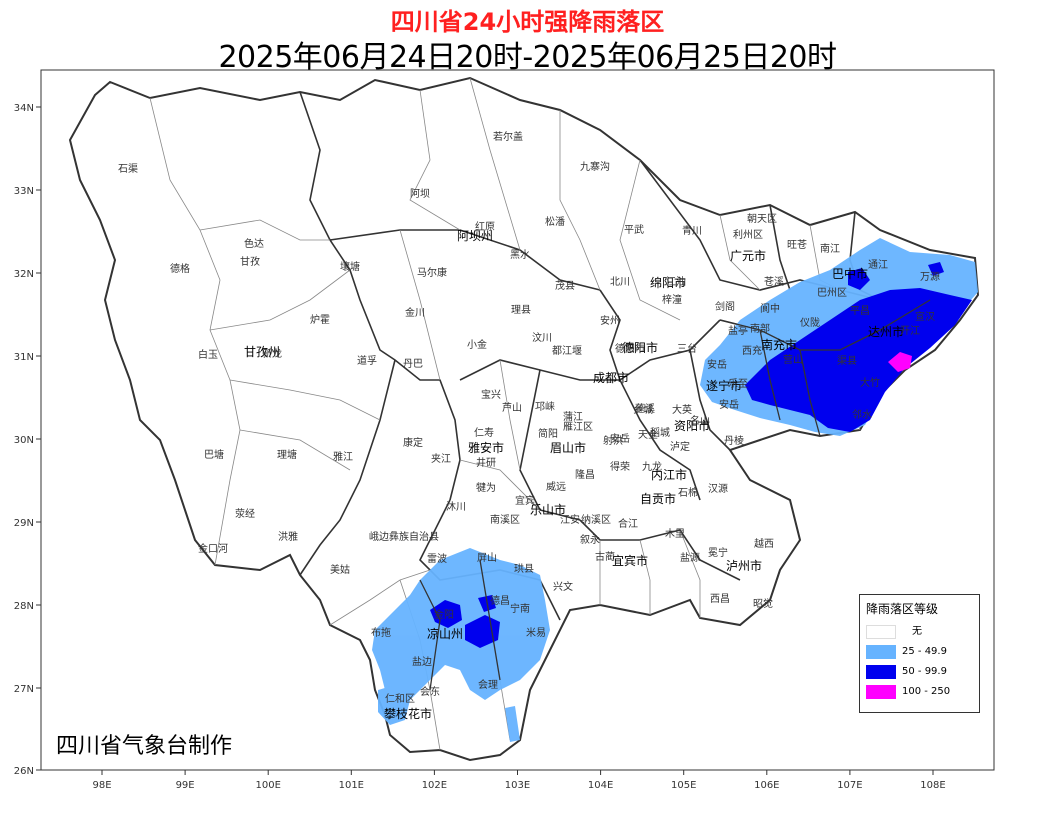  Describe the element at coordinates (24, 191) in the screenshot. I see `lat-tick-label: 33N` at that location.